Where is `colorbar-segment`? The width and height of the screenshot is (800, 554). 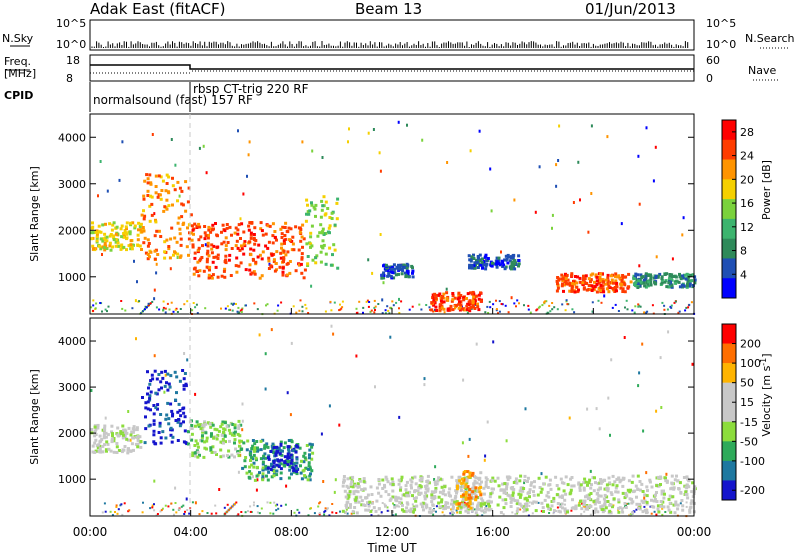 colorbar-segment is located at coordinates (729, 149).